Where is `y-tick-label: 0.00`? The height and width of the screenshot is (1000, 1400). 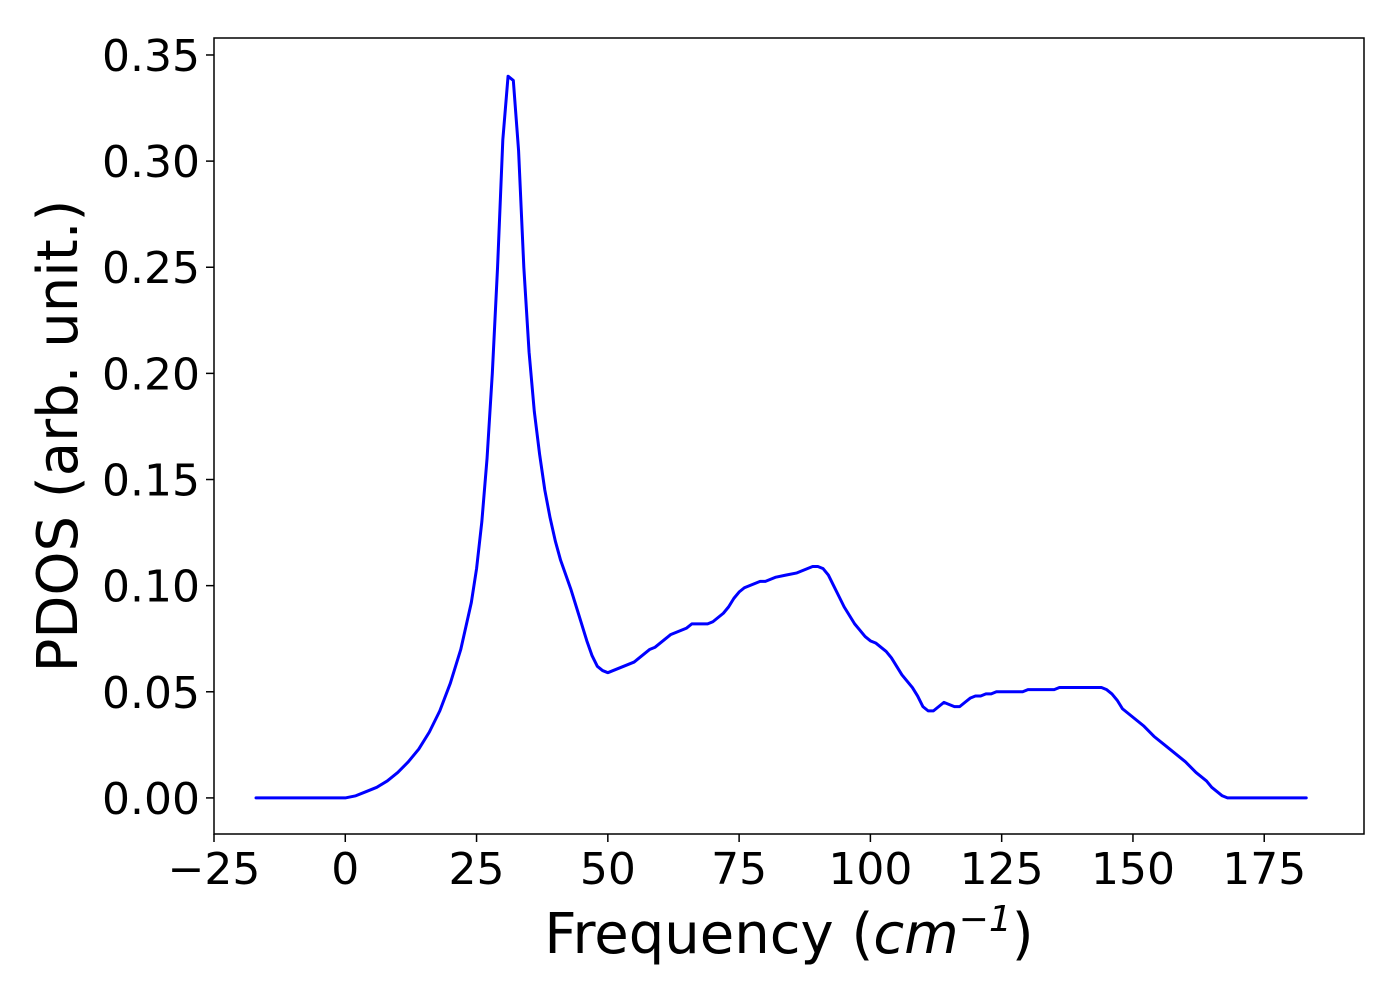 y-tick-label: 0.00 is located at coordinates (151, 799).